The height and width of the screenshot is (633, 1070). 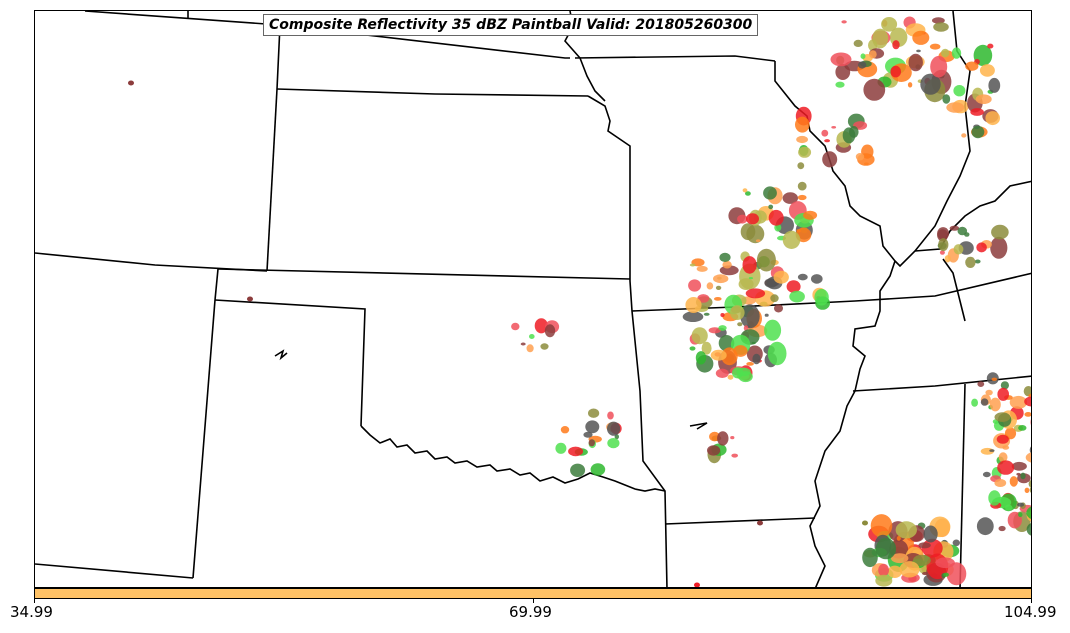 What do you see at coordinates (530, 612) in the screenshot?
I see `colorbar-tick-mid: 69.99` at bounding box center [530, 612].